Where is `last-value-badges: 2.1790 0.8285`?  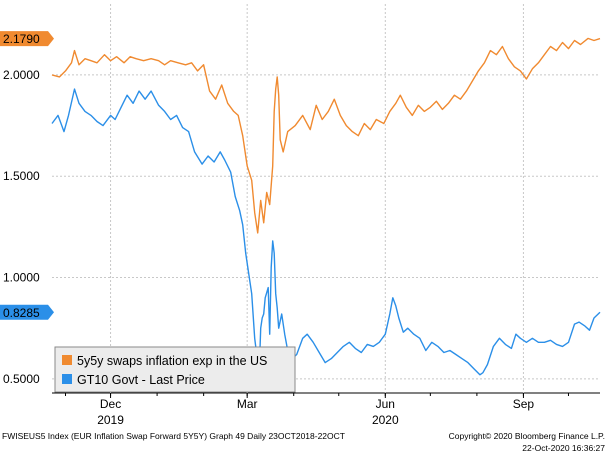 last-value-badges: 2.1790 0.8285 is located at coordinates (27, 175).